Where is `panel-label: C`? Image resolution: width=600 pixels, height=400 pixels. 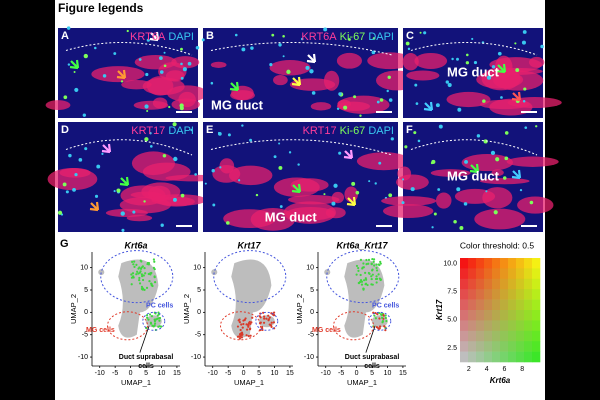
panel-label: C is located at coordinates (410, 36).